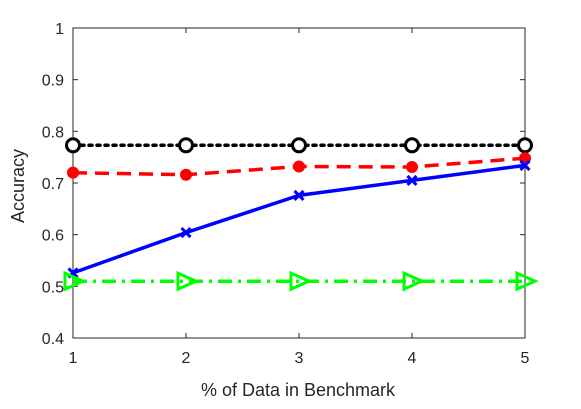  I want to click on x-tick-label: 3, so click(299, 358).